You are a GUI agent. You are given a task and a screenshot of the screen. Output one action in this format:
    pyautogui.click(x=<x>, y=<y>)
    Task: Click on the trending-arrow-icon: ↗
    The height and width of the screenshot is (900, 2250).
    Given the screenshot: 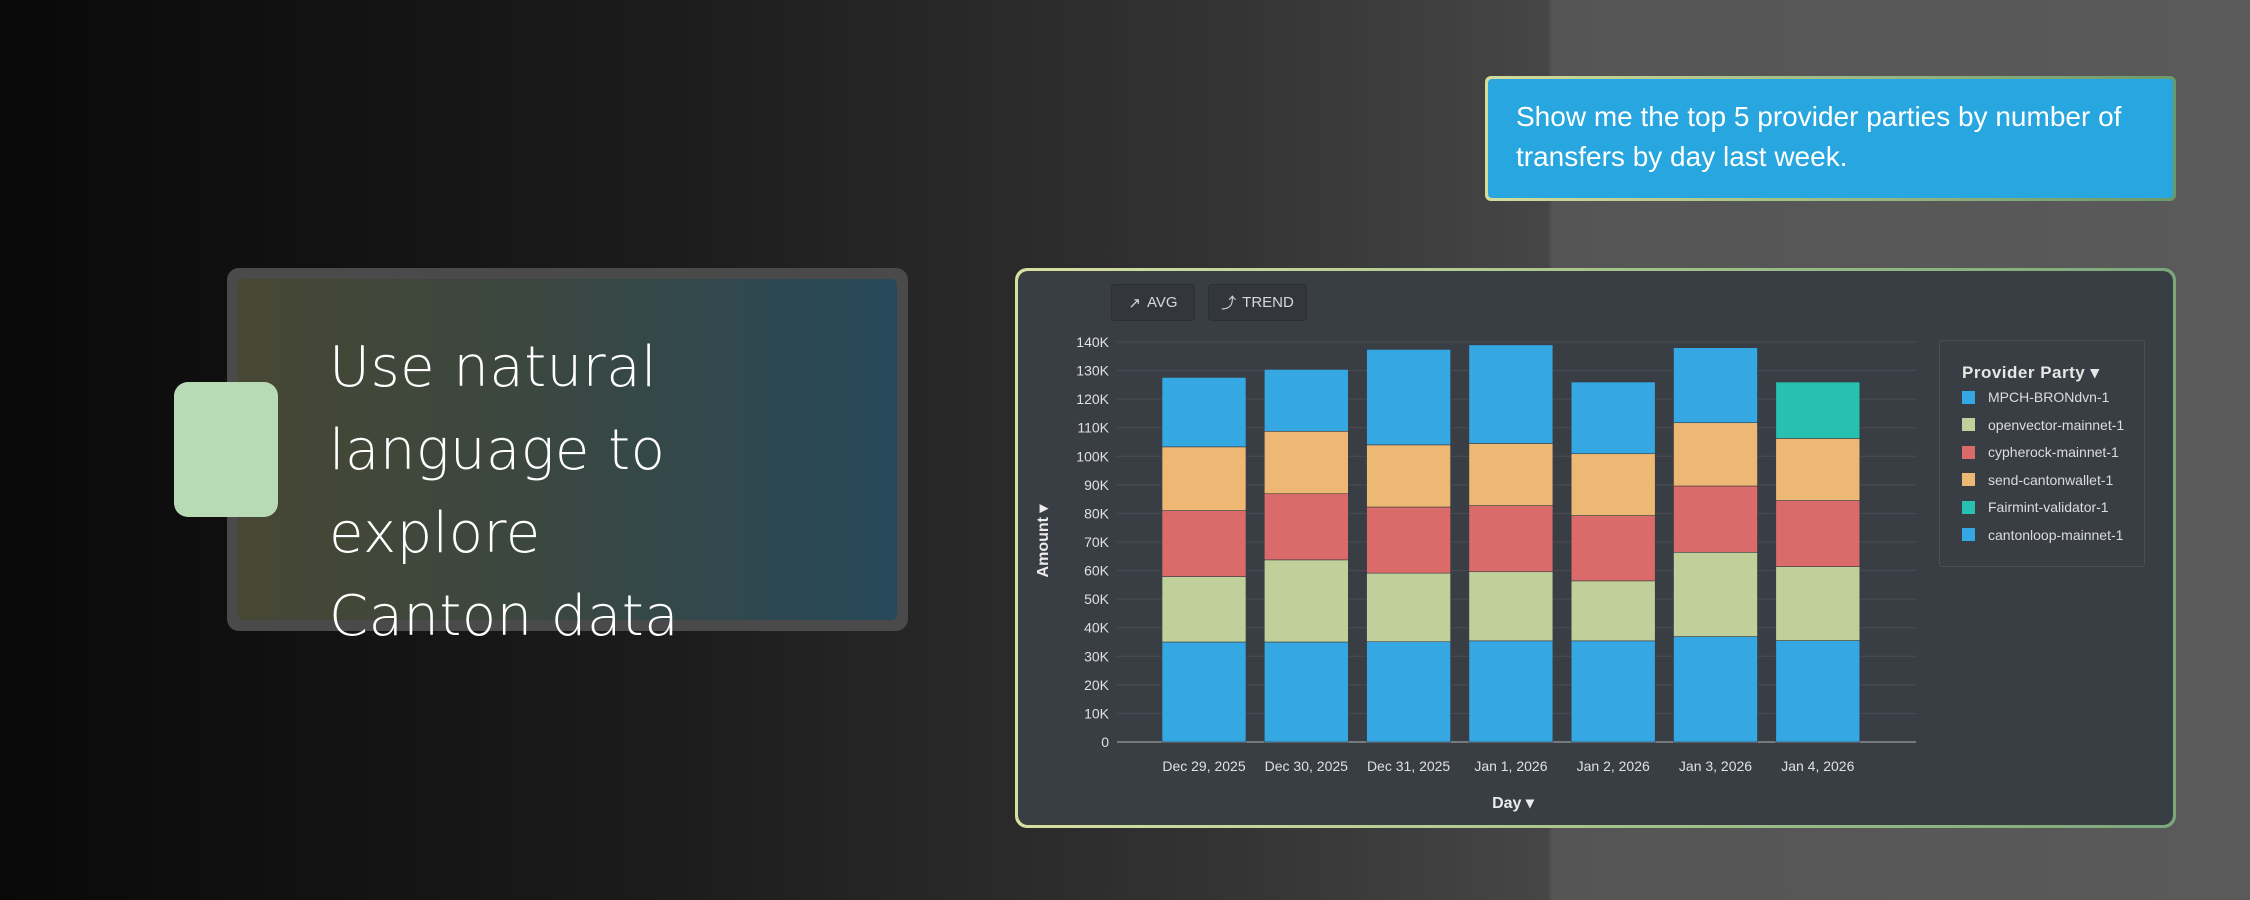 What is the action you would take?
    pyautogui.click(x=1134, y=303)
    